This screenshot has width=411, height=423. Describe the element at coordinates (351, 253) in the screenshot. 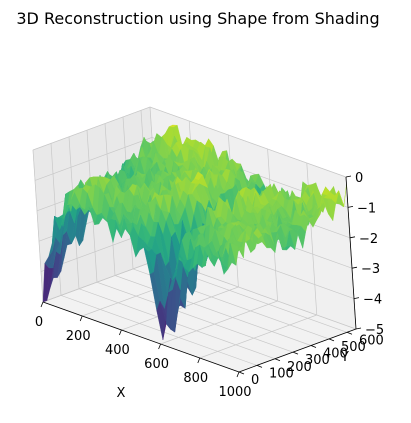

I see `z-axis-line` at that location.